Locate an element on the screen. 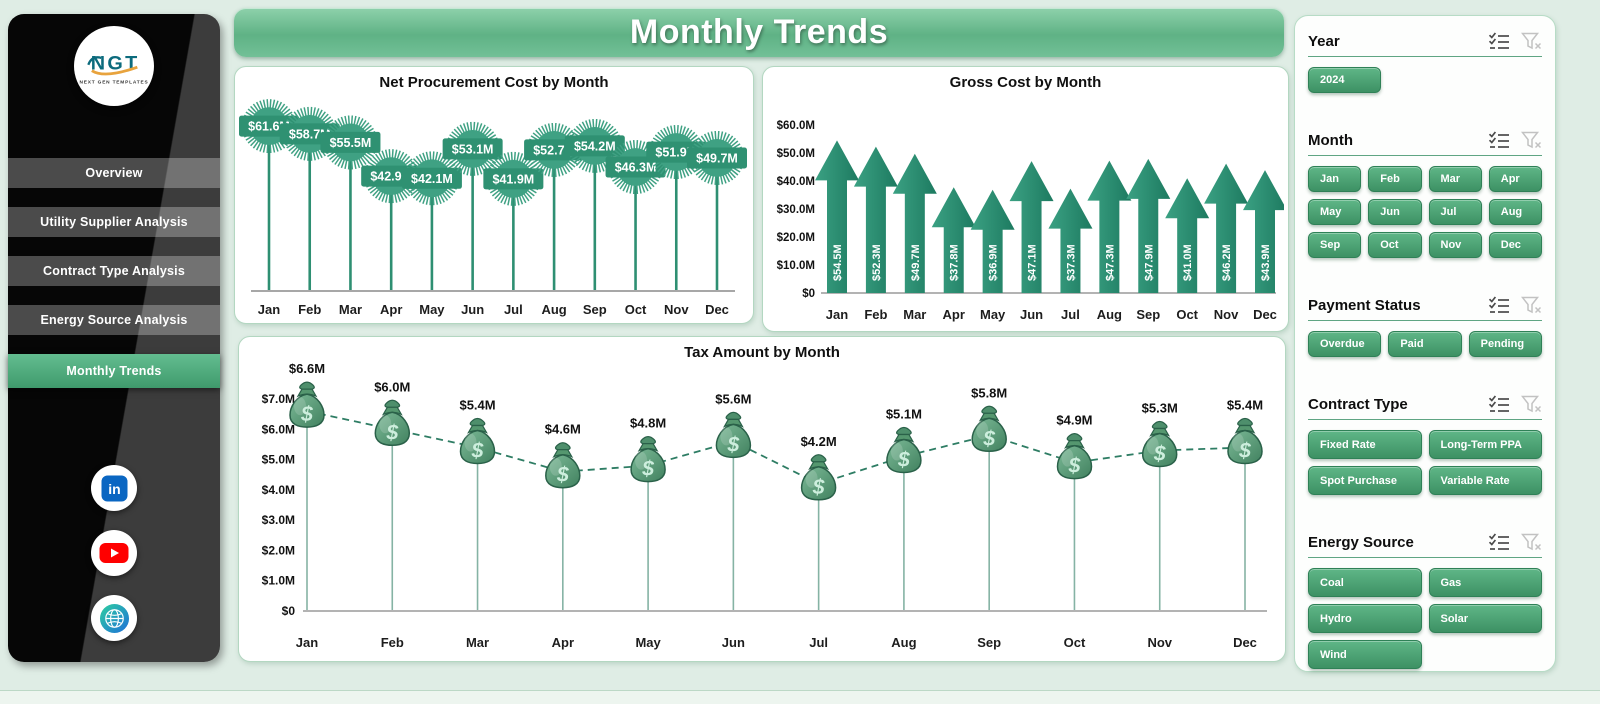 The height and width of the screenshot is (704, 1600). slicer-option-hydro: Hydro is located at coordinates (1365, 618).